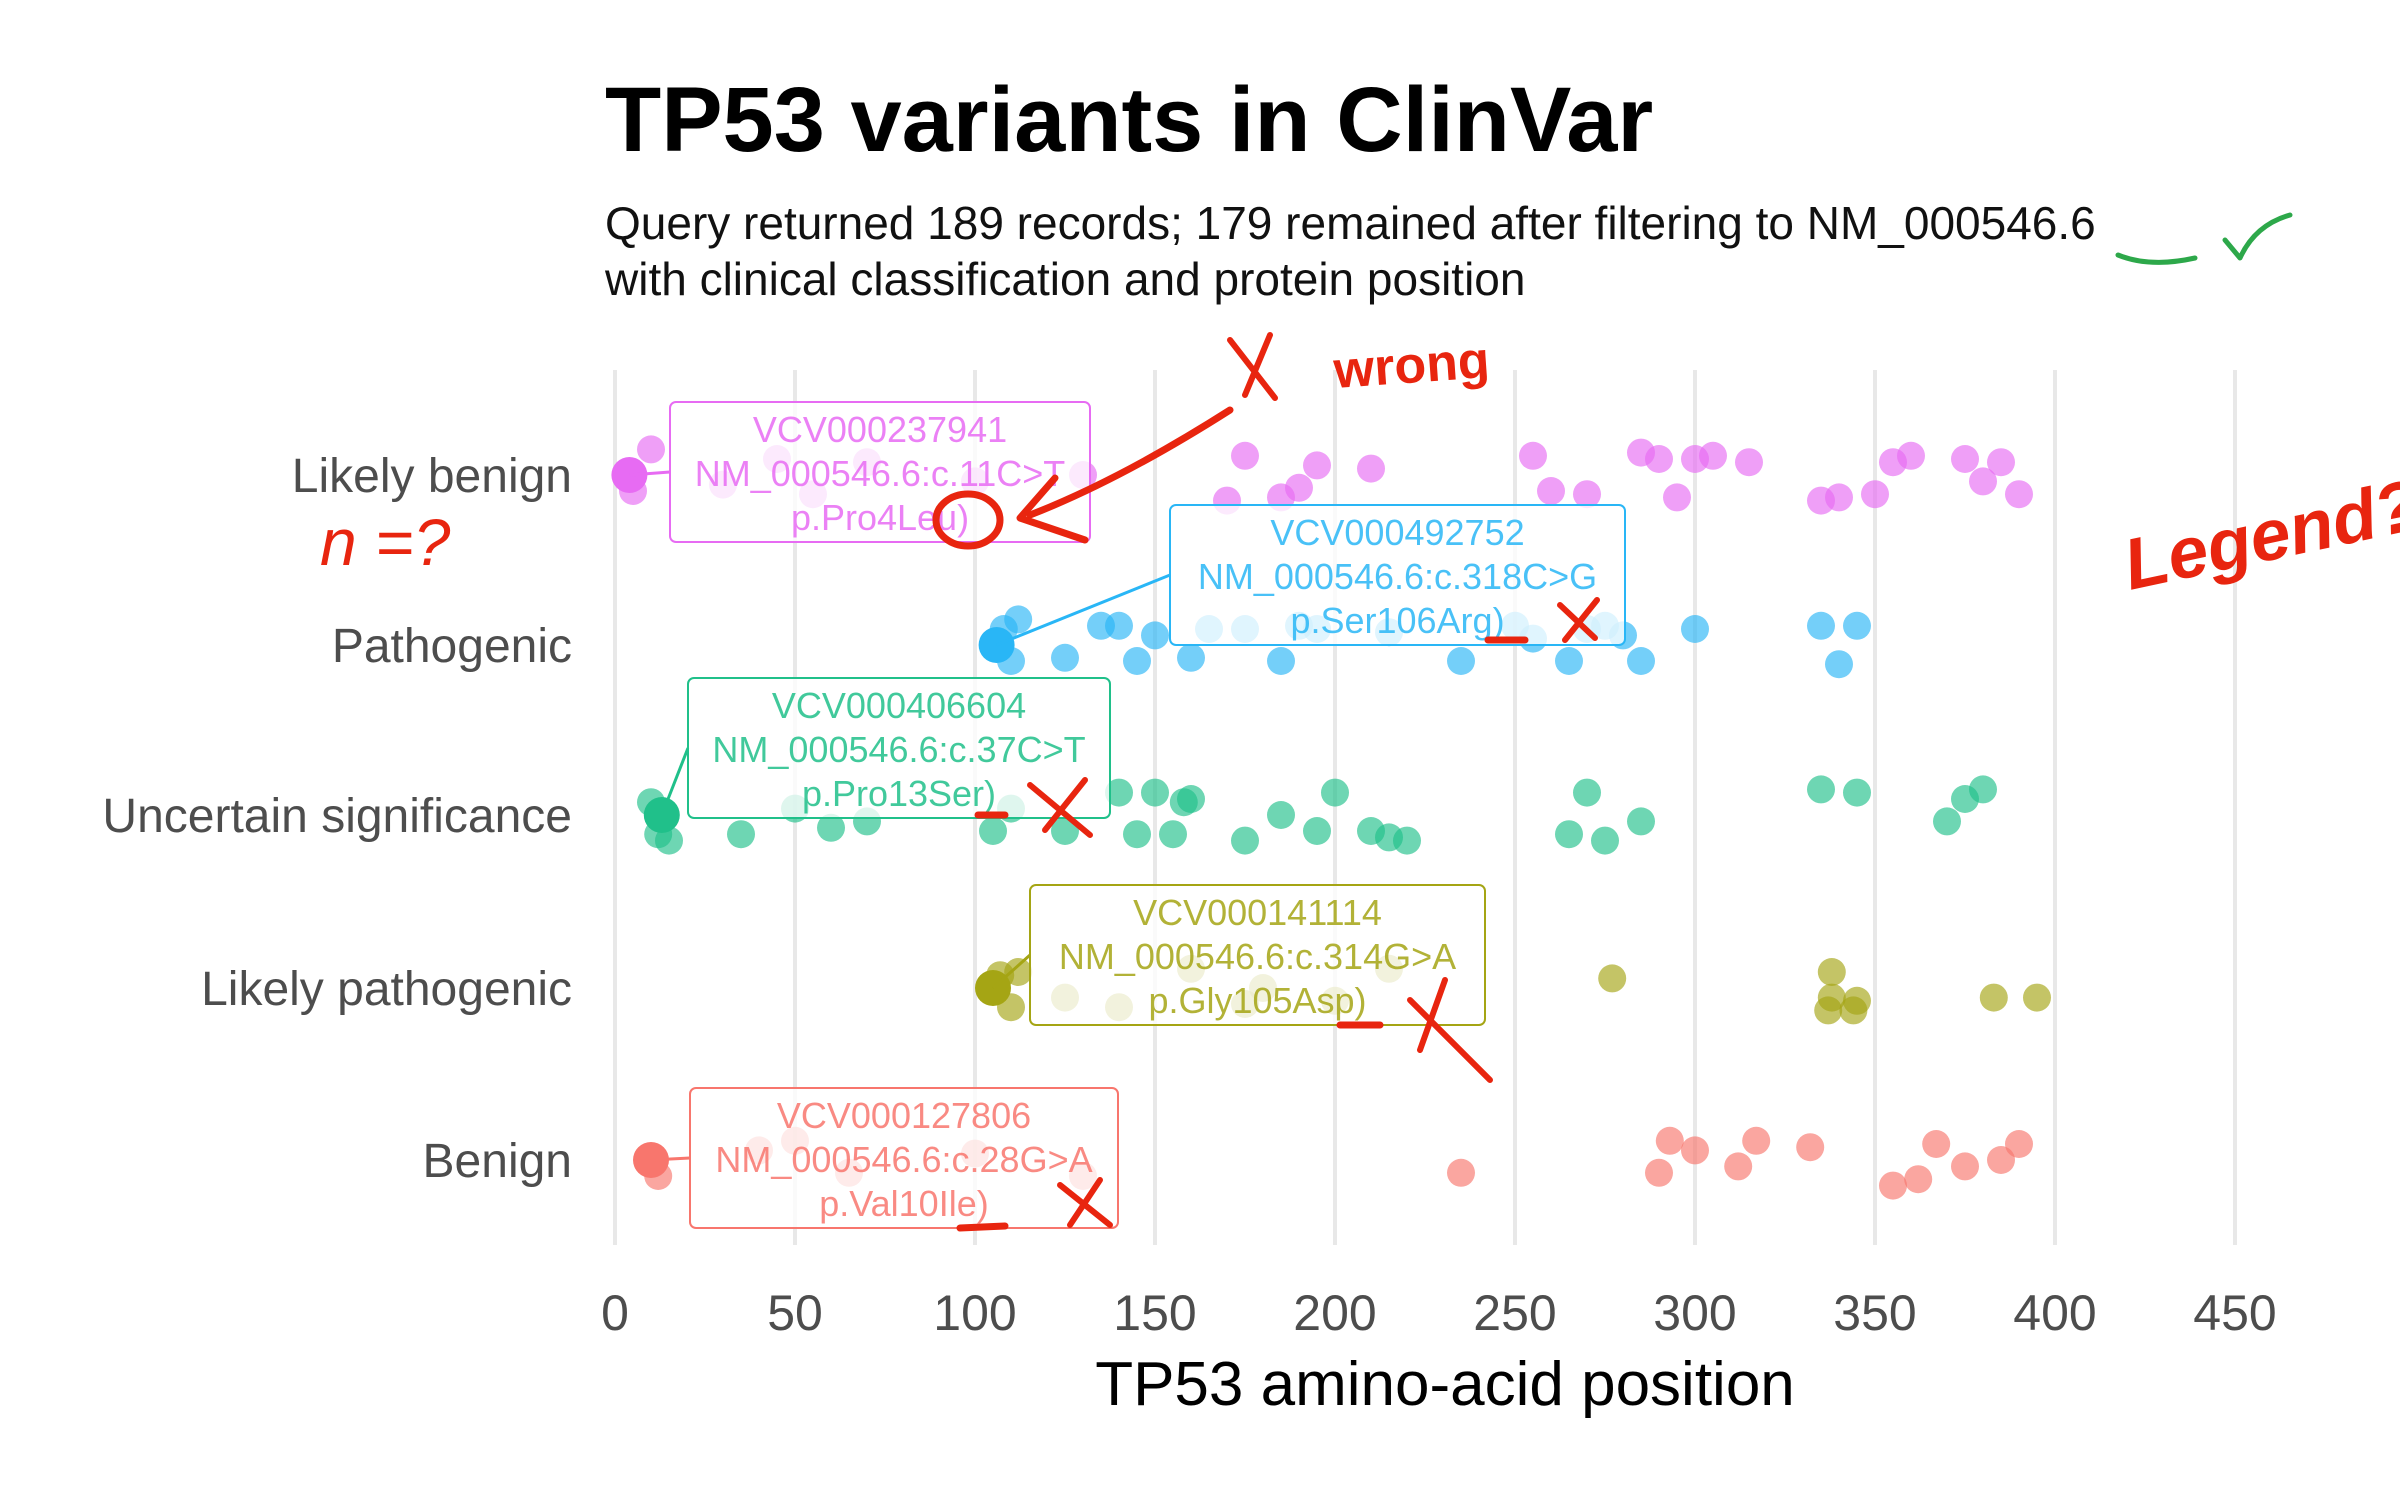 This screenshot has height=1500, width=2400. Describe the element at coordinates (1397, 620) in the screenshot. I see `annotation-text: p.Ser106Arg)` at that location.